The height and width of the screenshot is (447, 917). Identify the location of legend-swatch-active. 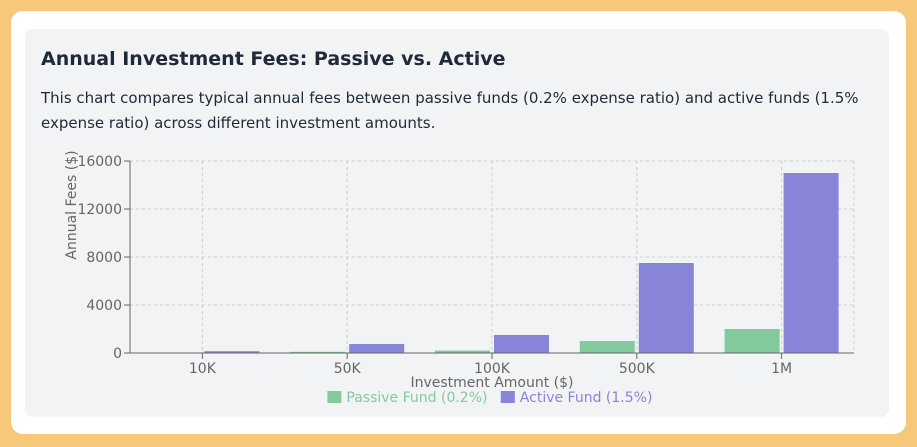
(507, 397).